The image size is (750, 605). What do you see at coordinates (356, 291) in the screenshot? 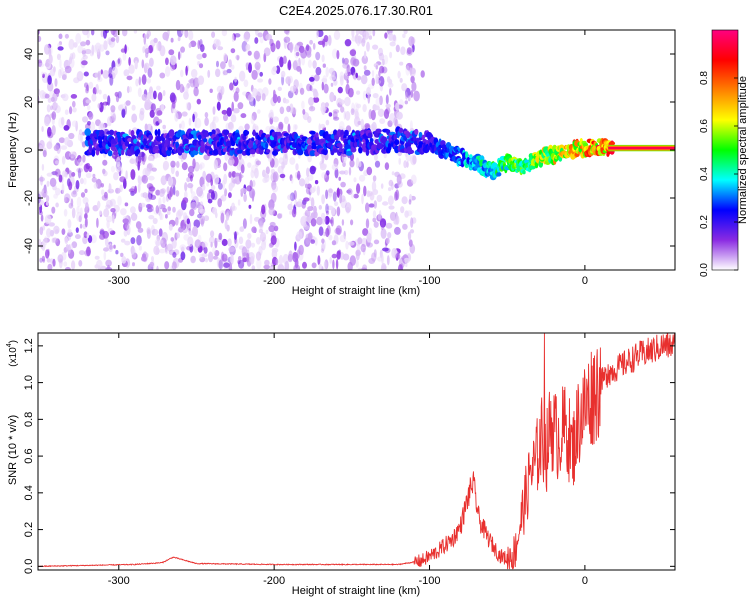
I see `spectrogram-x-label: Height of straight line (km)` at bounding box center [356, 291].